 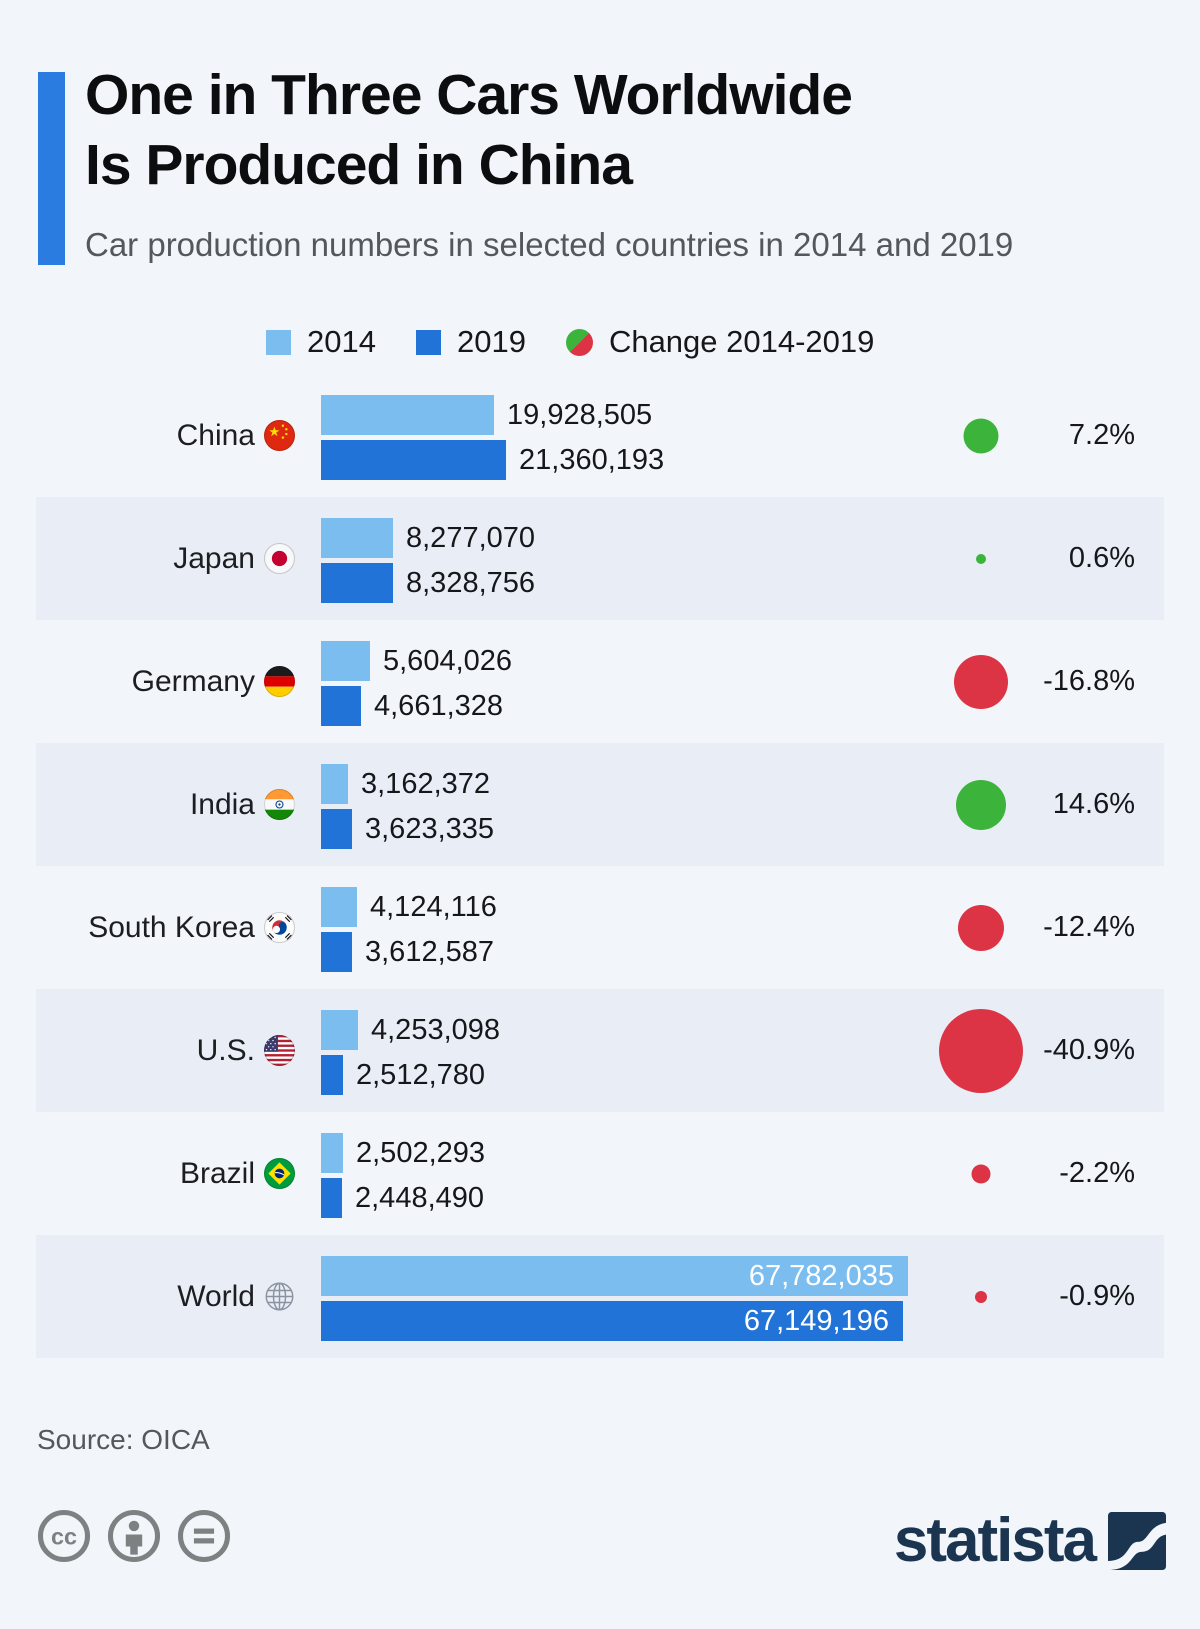 I want to click on change-percent: -40.9%, so click(x=1089, y=1050).